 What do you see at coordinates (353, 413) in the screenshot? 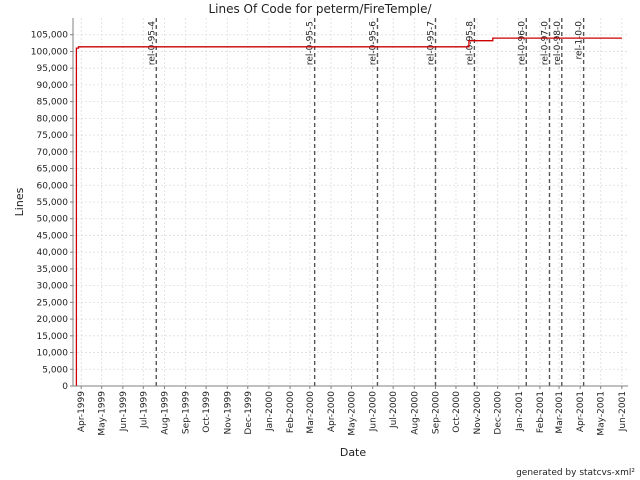
I see `x-tick-label: May-2000` at bounding box center [353, 413].